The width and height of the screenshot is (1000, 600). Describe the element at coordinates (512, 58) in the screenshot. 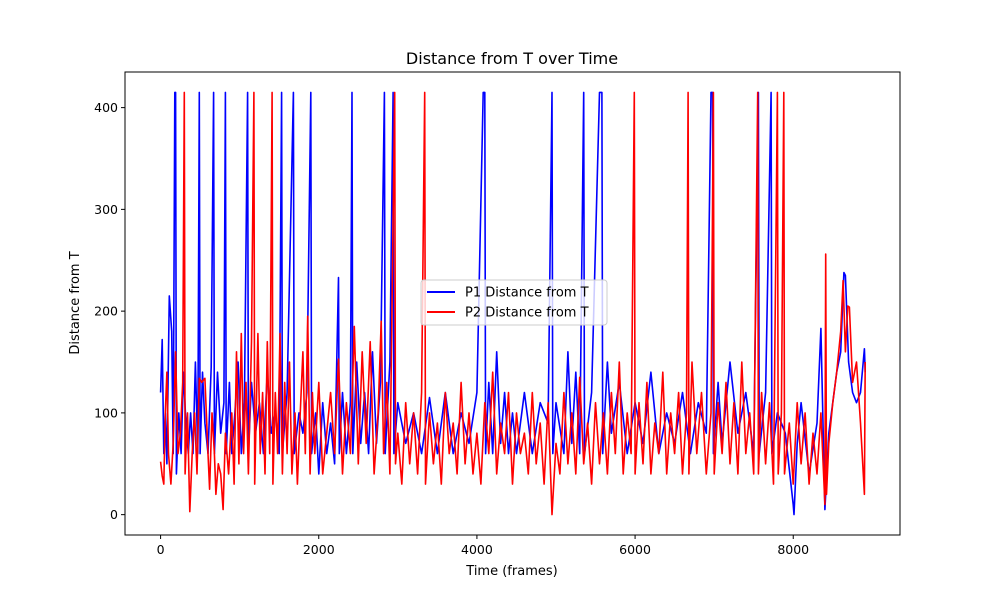

I see `chart-title: Distance from T over Time` at that location.